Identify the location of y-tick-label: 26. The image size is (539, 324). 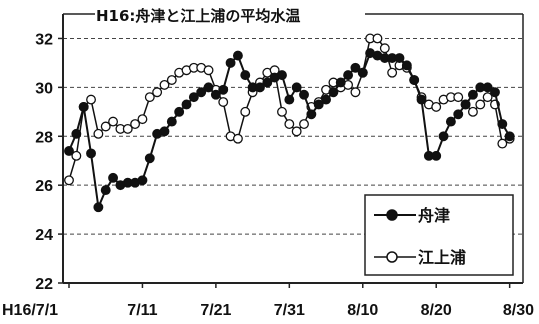
(44, 186).